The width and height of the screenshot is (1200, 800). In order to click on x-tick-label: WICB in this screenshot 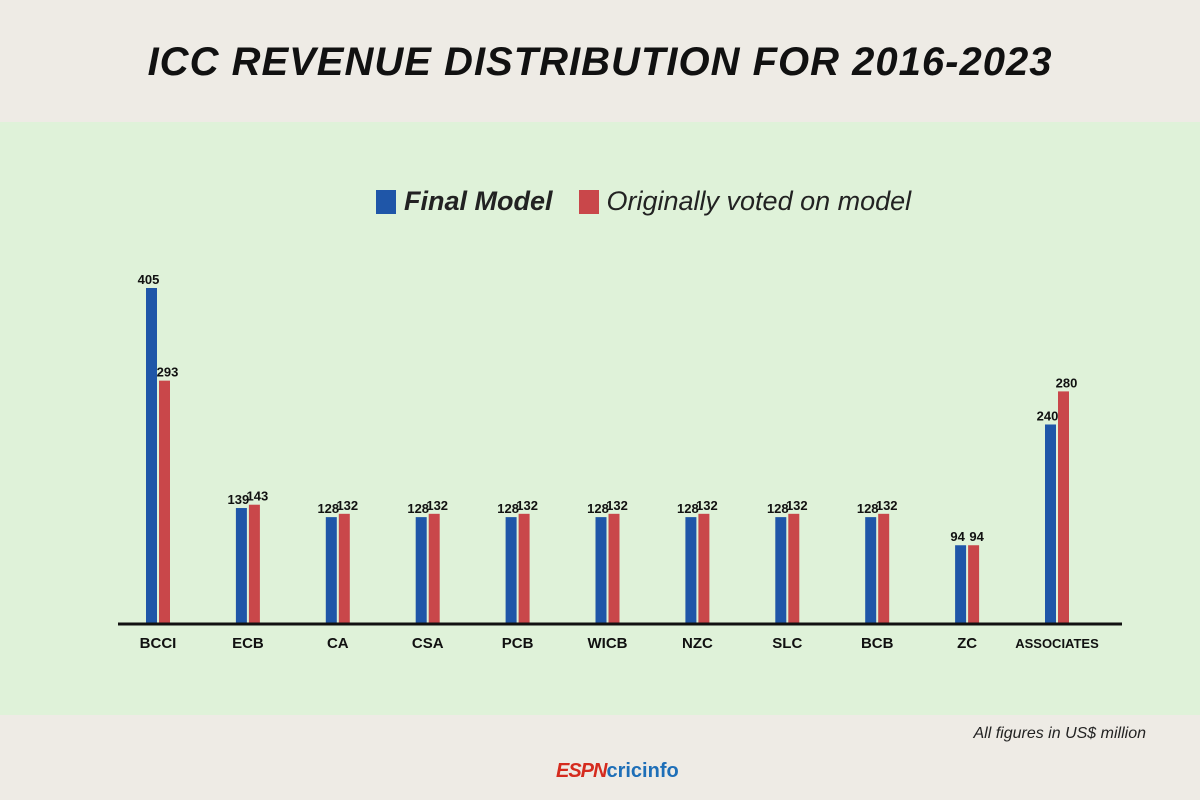, I will do `click(608, 643)`.